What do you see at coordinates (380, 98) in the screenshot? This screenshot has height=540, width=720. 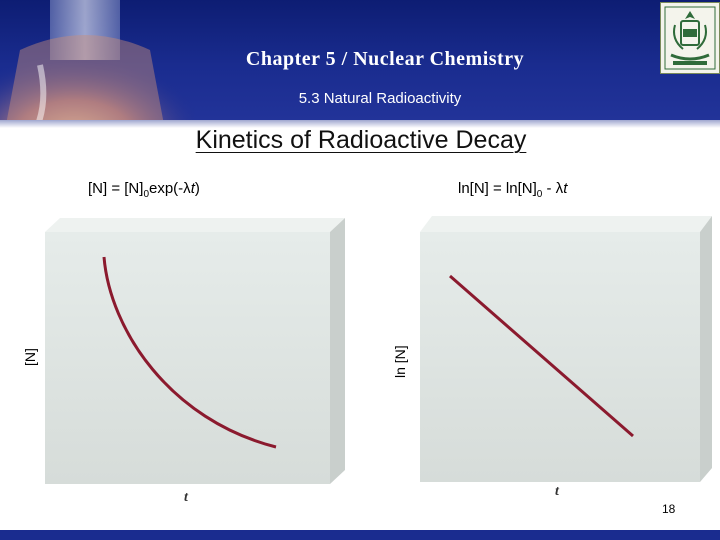 I see `section-title: 5.3 Natural Radioactivity` at bounding box center [380, 98].